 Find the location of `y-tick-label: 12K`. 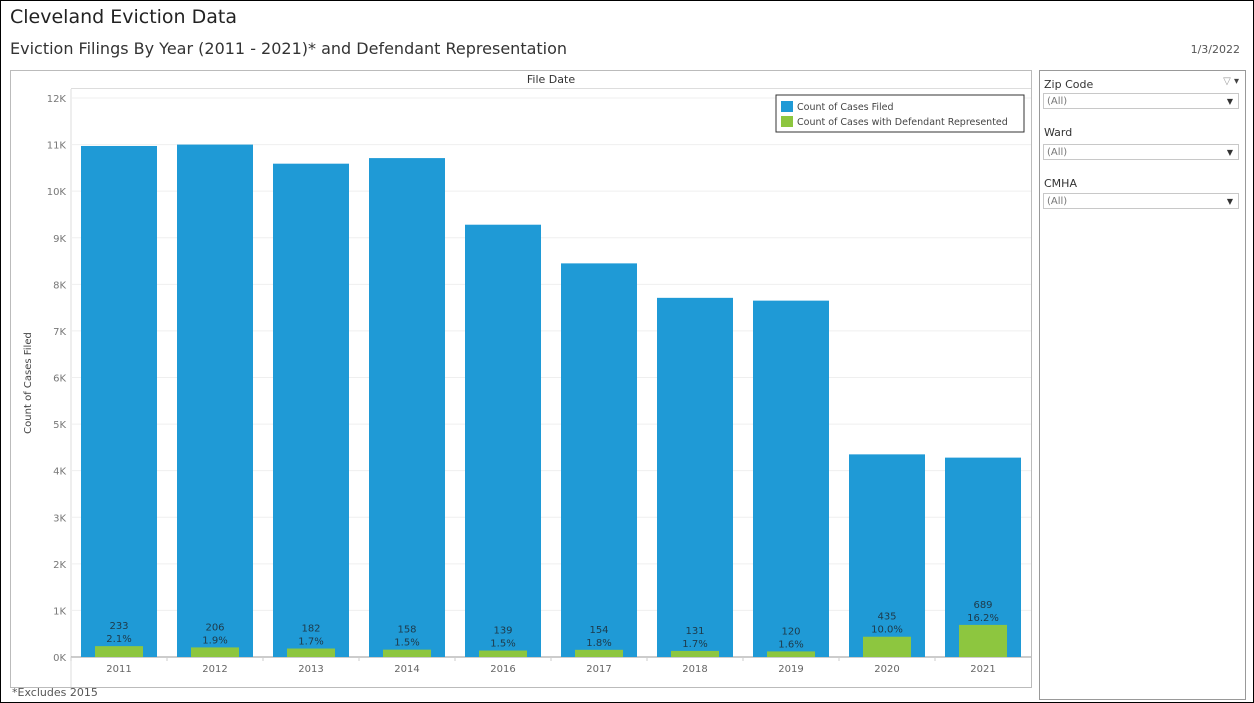

y-tick-label: 12K is located at coordinates (57, 99).